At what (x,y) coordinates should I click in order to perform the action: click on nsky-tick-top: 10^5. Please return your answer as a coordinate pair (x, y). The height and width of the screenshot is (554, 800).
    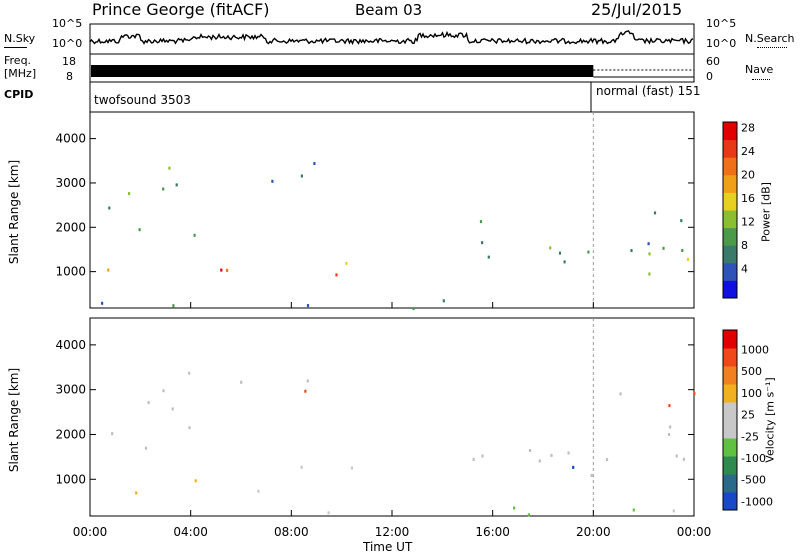
    Looking at the image, I should click on (67, 23).